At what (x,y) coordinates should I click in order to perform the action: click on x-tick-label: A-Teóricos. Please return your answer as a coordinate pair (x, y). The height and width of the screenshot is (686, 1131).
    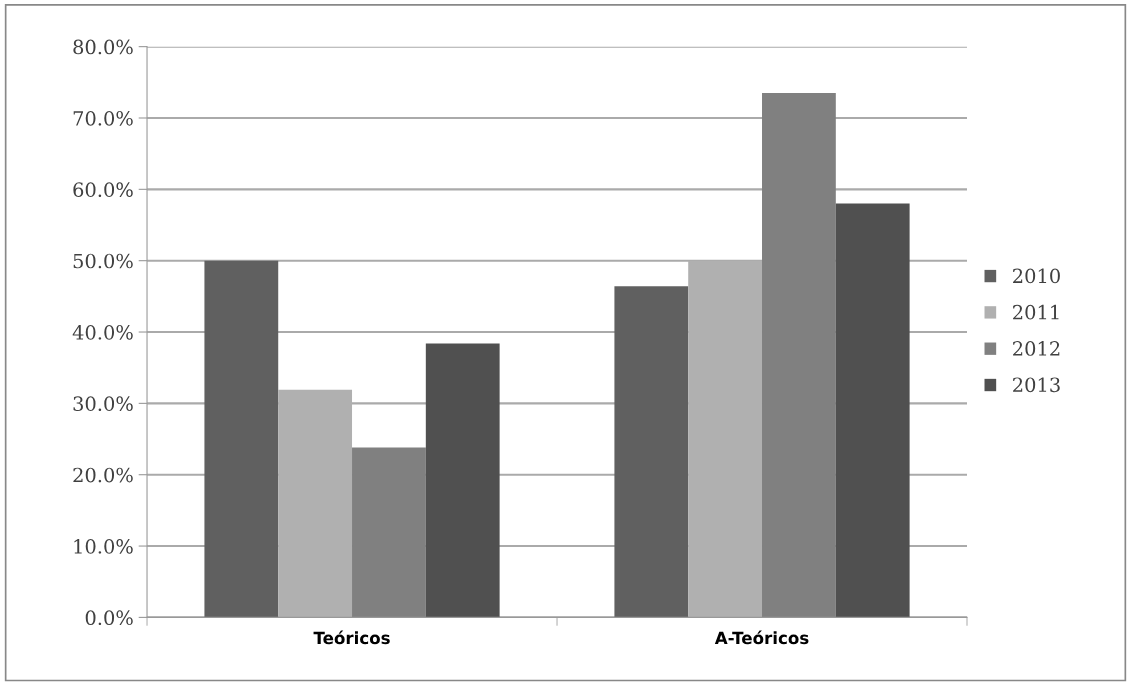
    Looking at the image, I should click on (761, 637).